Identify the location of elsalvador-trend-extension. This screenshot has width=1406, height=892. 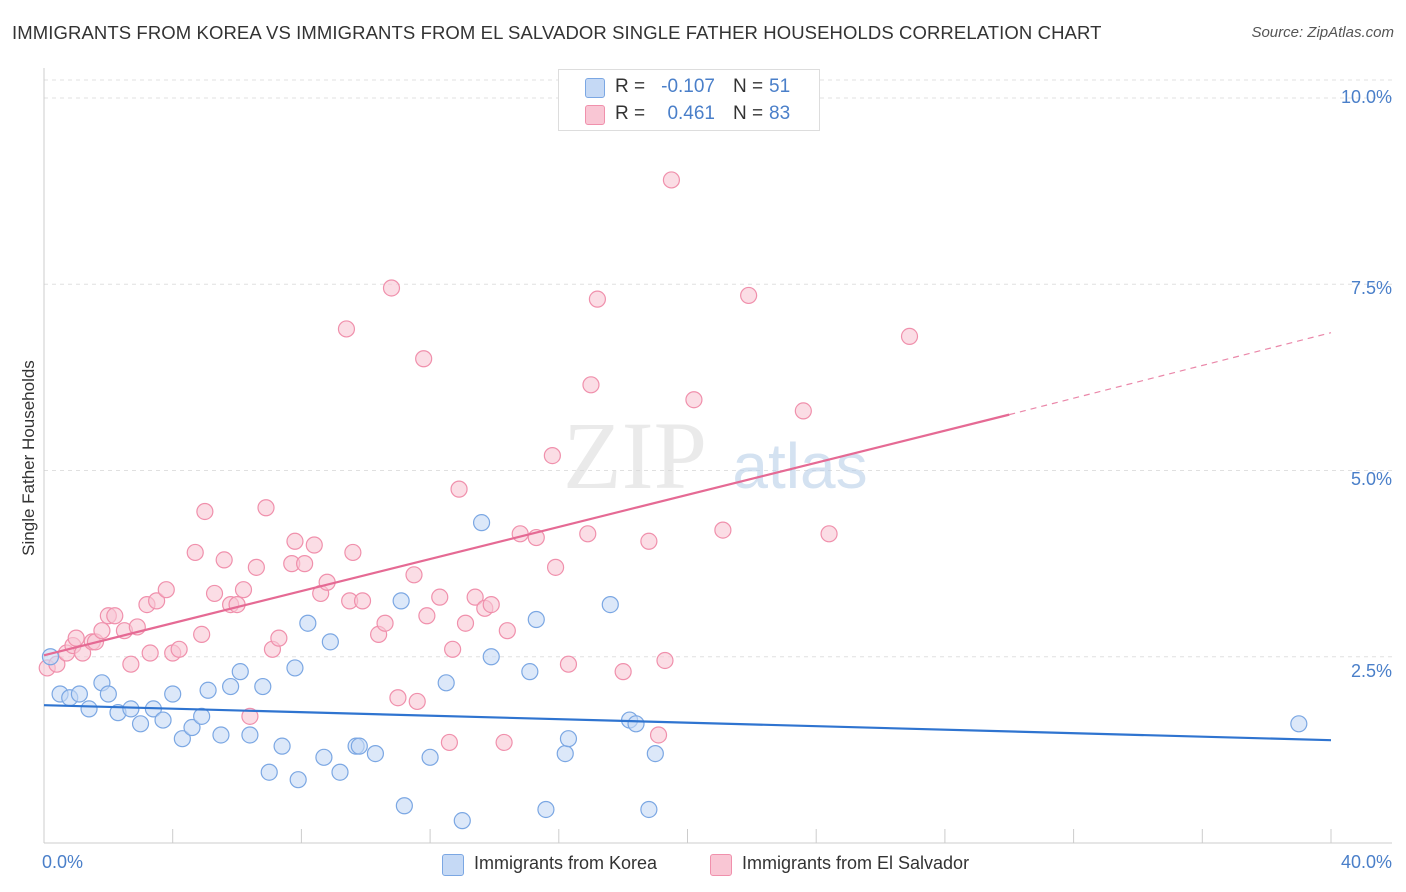
(1170, 374).